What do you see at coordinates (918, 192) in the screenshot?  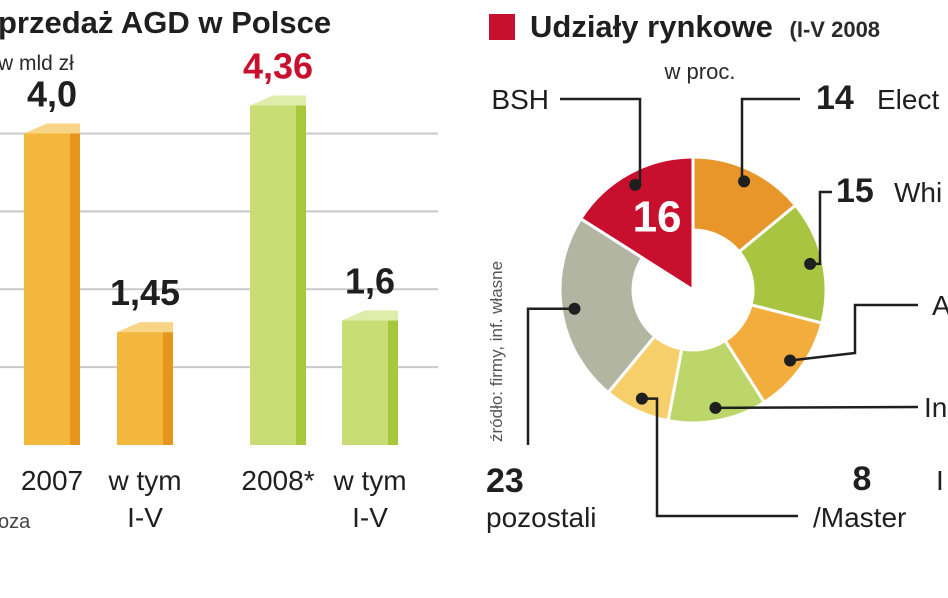 I see `slice-name: Whi` at bounding box center [918, 192].